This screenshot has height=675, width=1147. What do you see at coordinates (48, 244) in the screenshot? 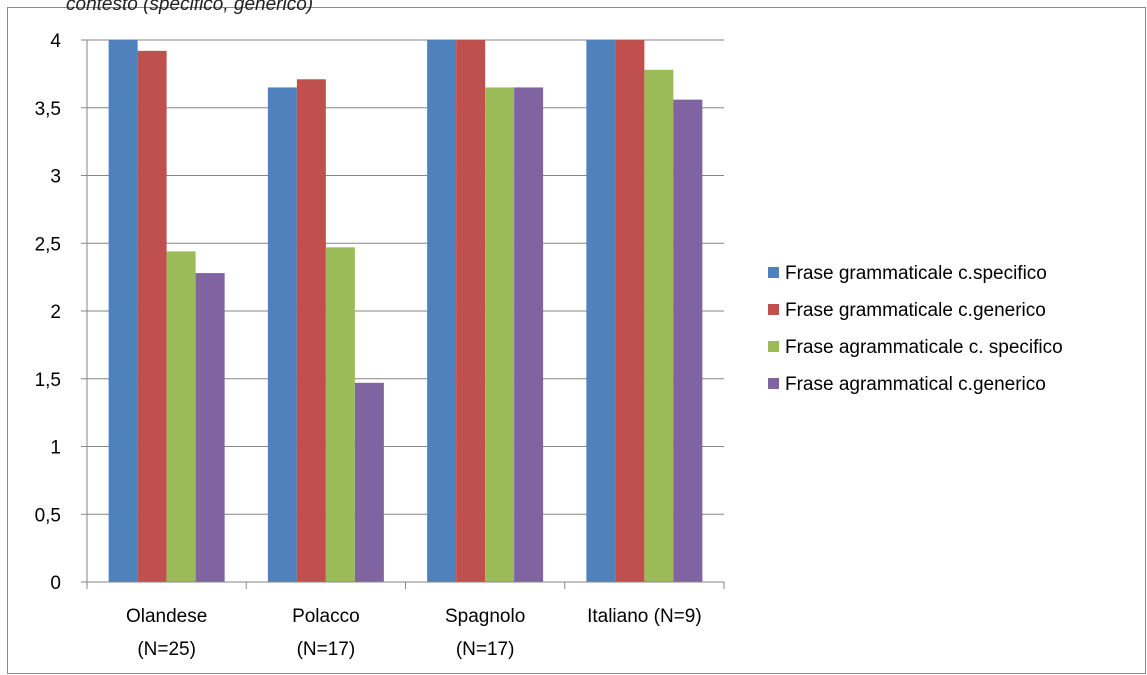
I see `y-tick-label: 2,5` at bounding box center [48, 244].